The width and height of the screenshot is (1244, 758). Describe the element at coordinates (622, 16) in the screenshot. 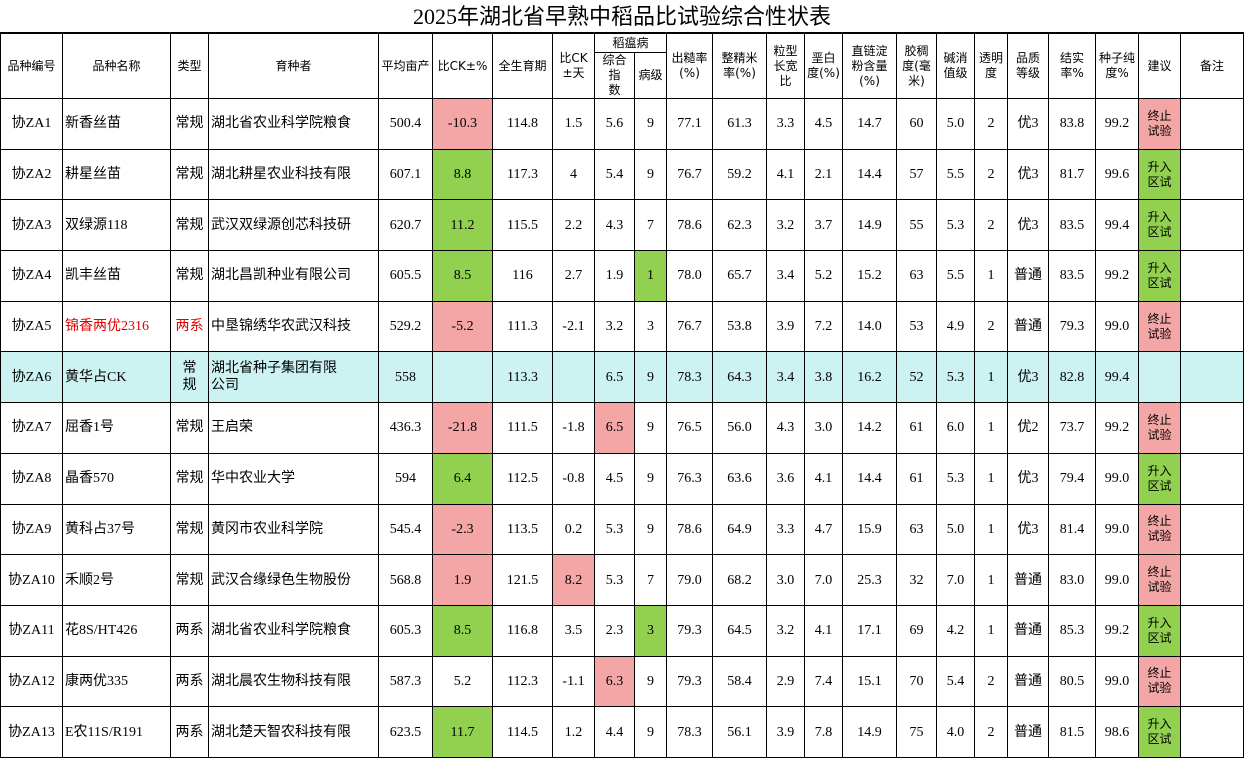

I see `table-title: 2025年湖北省早熟中稻品比试验综合性状表` at that location.